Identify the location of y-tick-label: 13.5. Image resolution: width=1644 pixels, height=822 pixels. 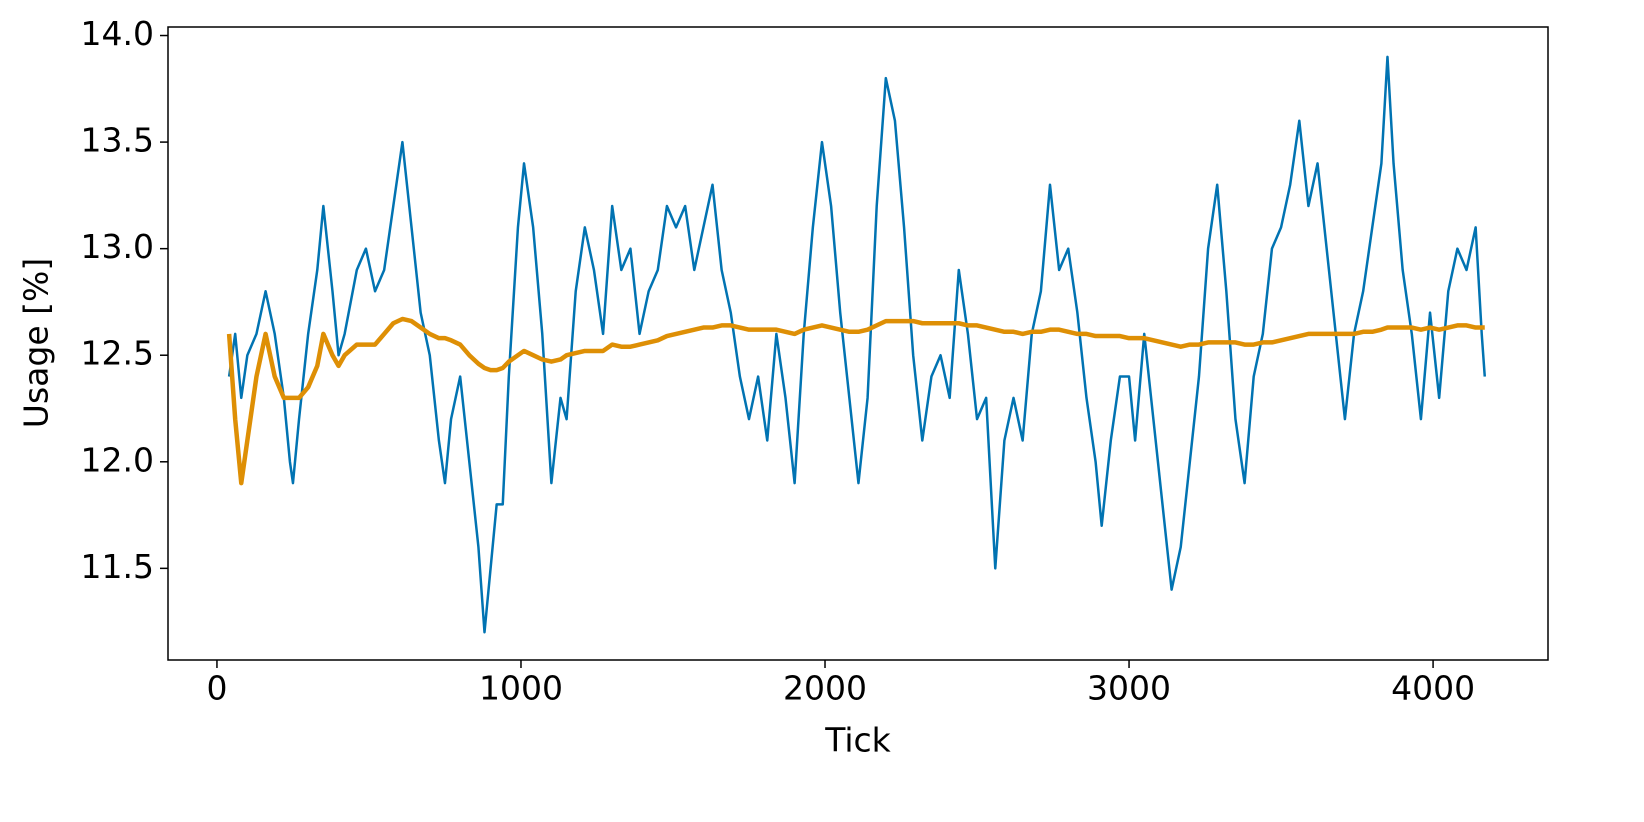
(117, 140).